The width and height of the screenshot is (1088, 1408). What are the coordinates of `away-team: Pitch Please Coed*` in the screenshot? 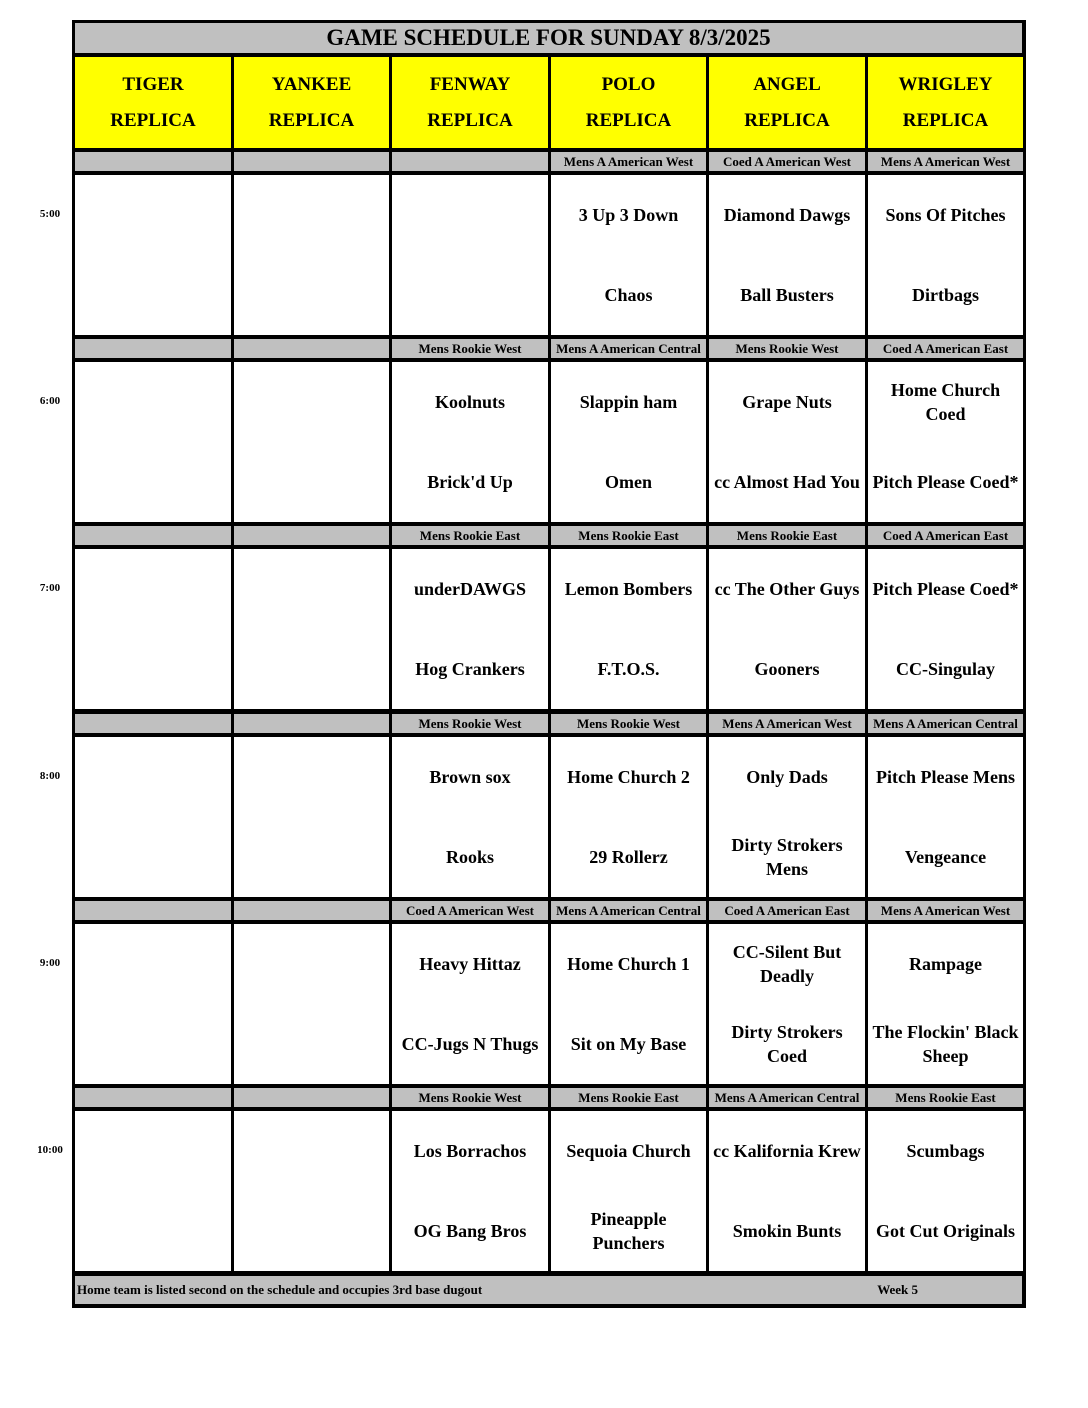 It's located at (945, 589).